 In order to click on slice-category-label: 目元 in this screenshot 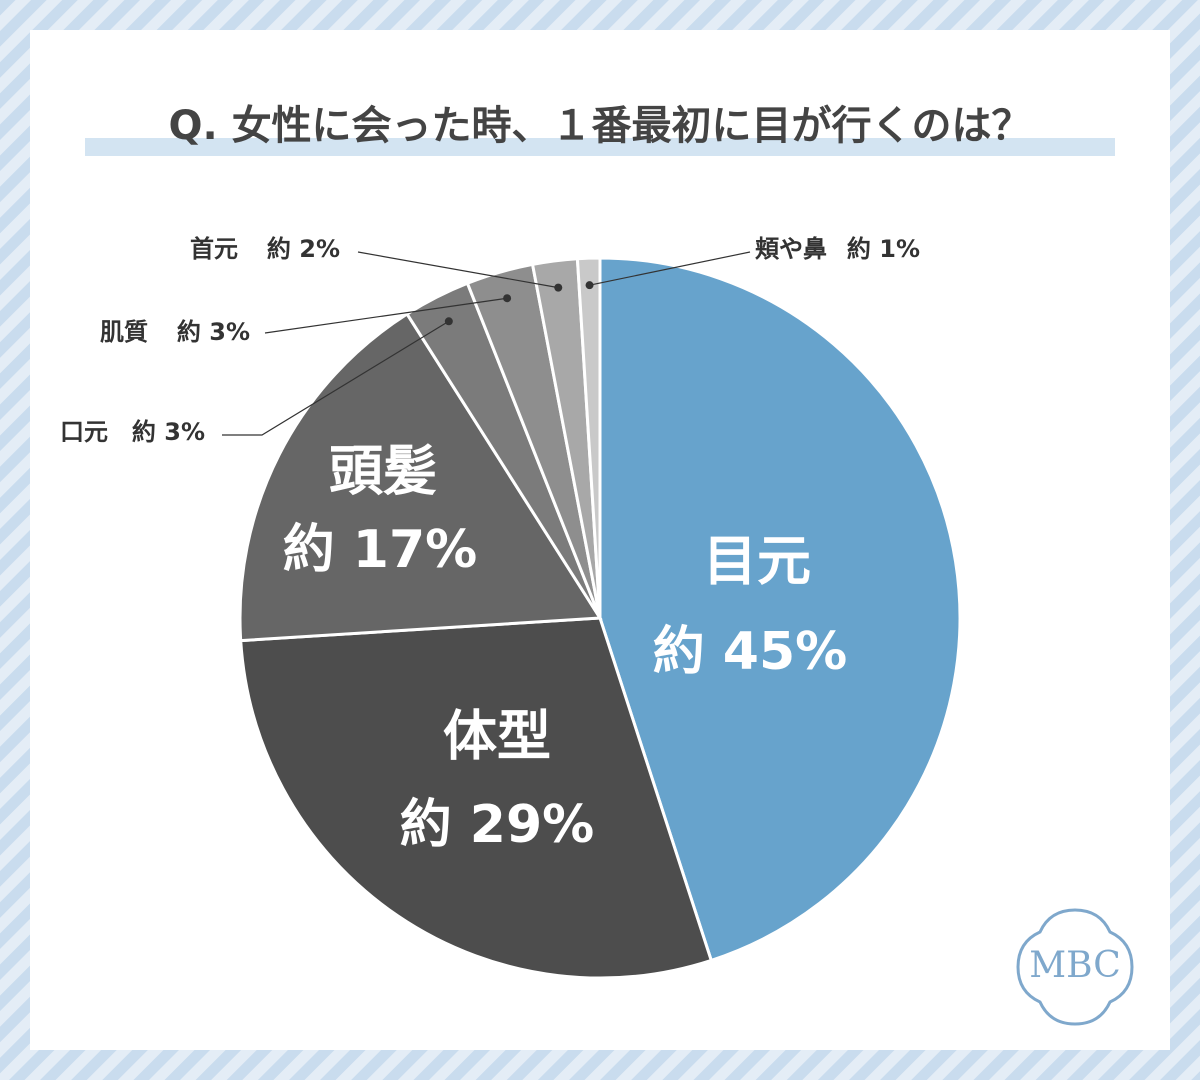, I will do `click(757, 561)`.